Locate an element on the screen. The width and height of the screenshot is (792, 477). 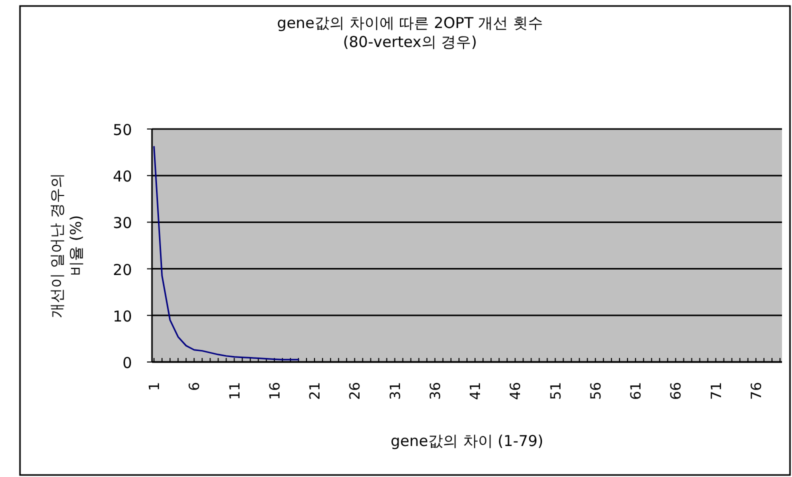
x-tick-label: 26 is located at coordinates (356, 391).